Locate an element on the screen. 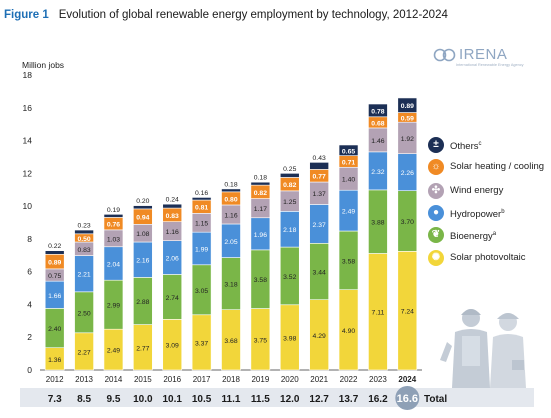 This screenshot has height=418, width=551. data-label: 1.40 is located at coordinates (348, 180).